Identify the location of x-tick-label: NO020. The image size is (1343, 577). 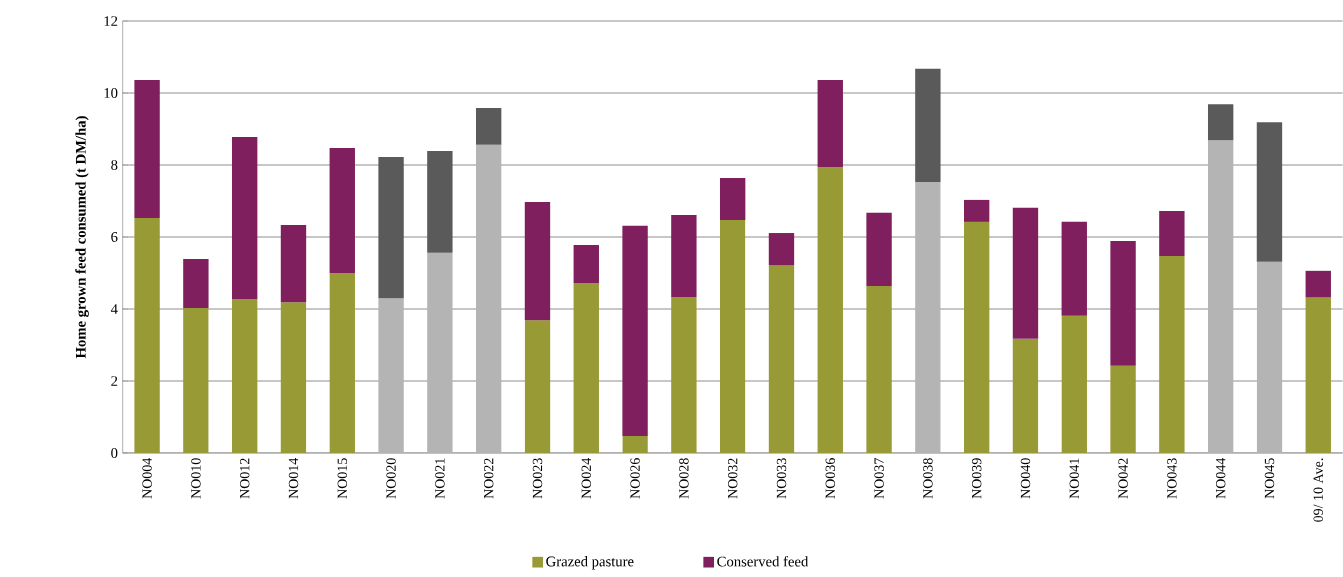
(391, 478).